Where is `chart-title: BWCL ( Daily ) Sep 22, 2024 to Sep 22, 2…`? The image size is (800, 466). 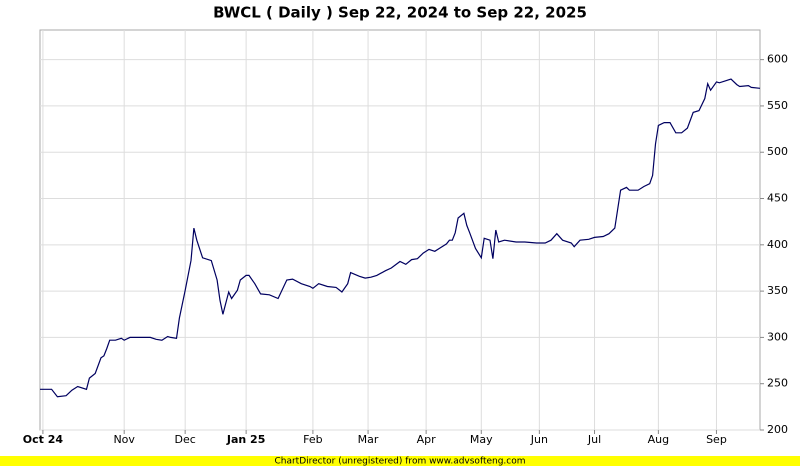 chart-title: BWCL ( Daily ) Sep 22, 2024 to Sep 22, 2… is located at coordinates (400, 13).